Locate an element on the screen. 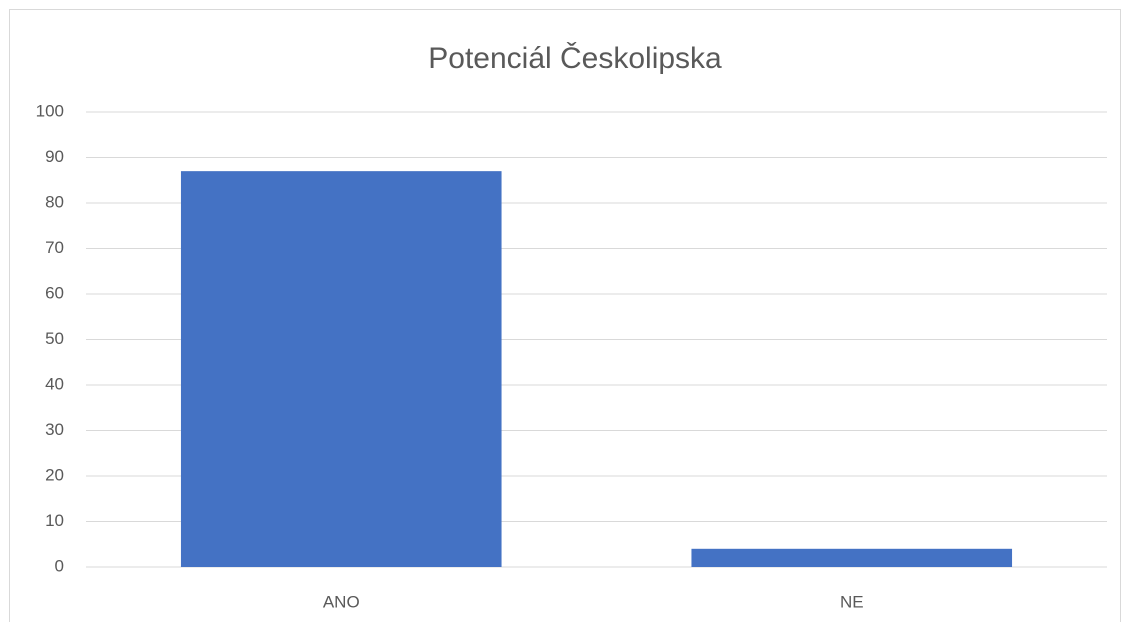  y-tick-label: 90 is located at coordinates (54, 156).